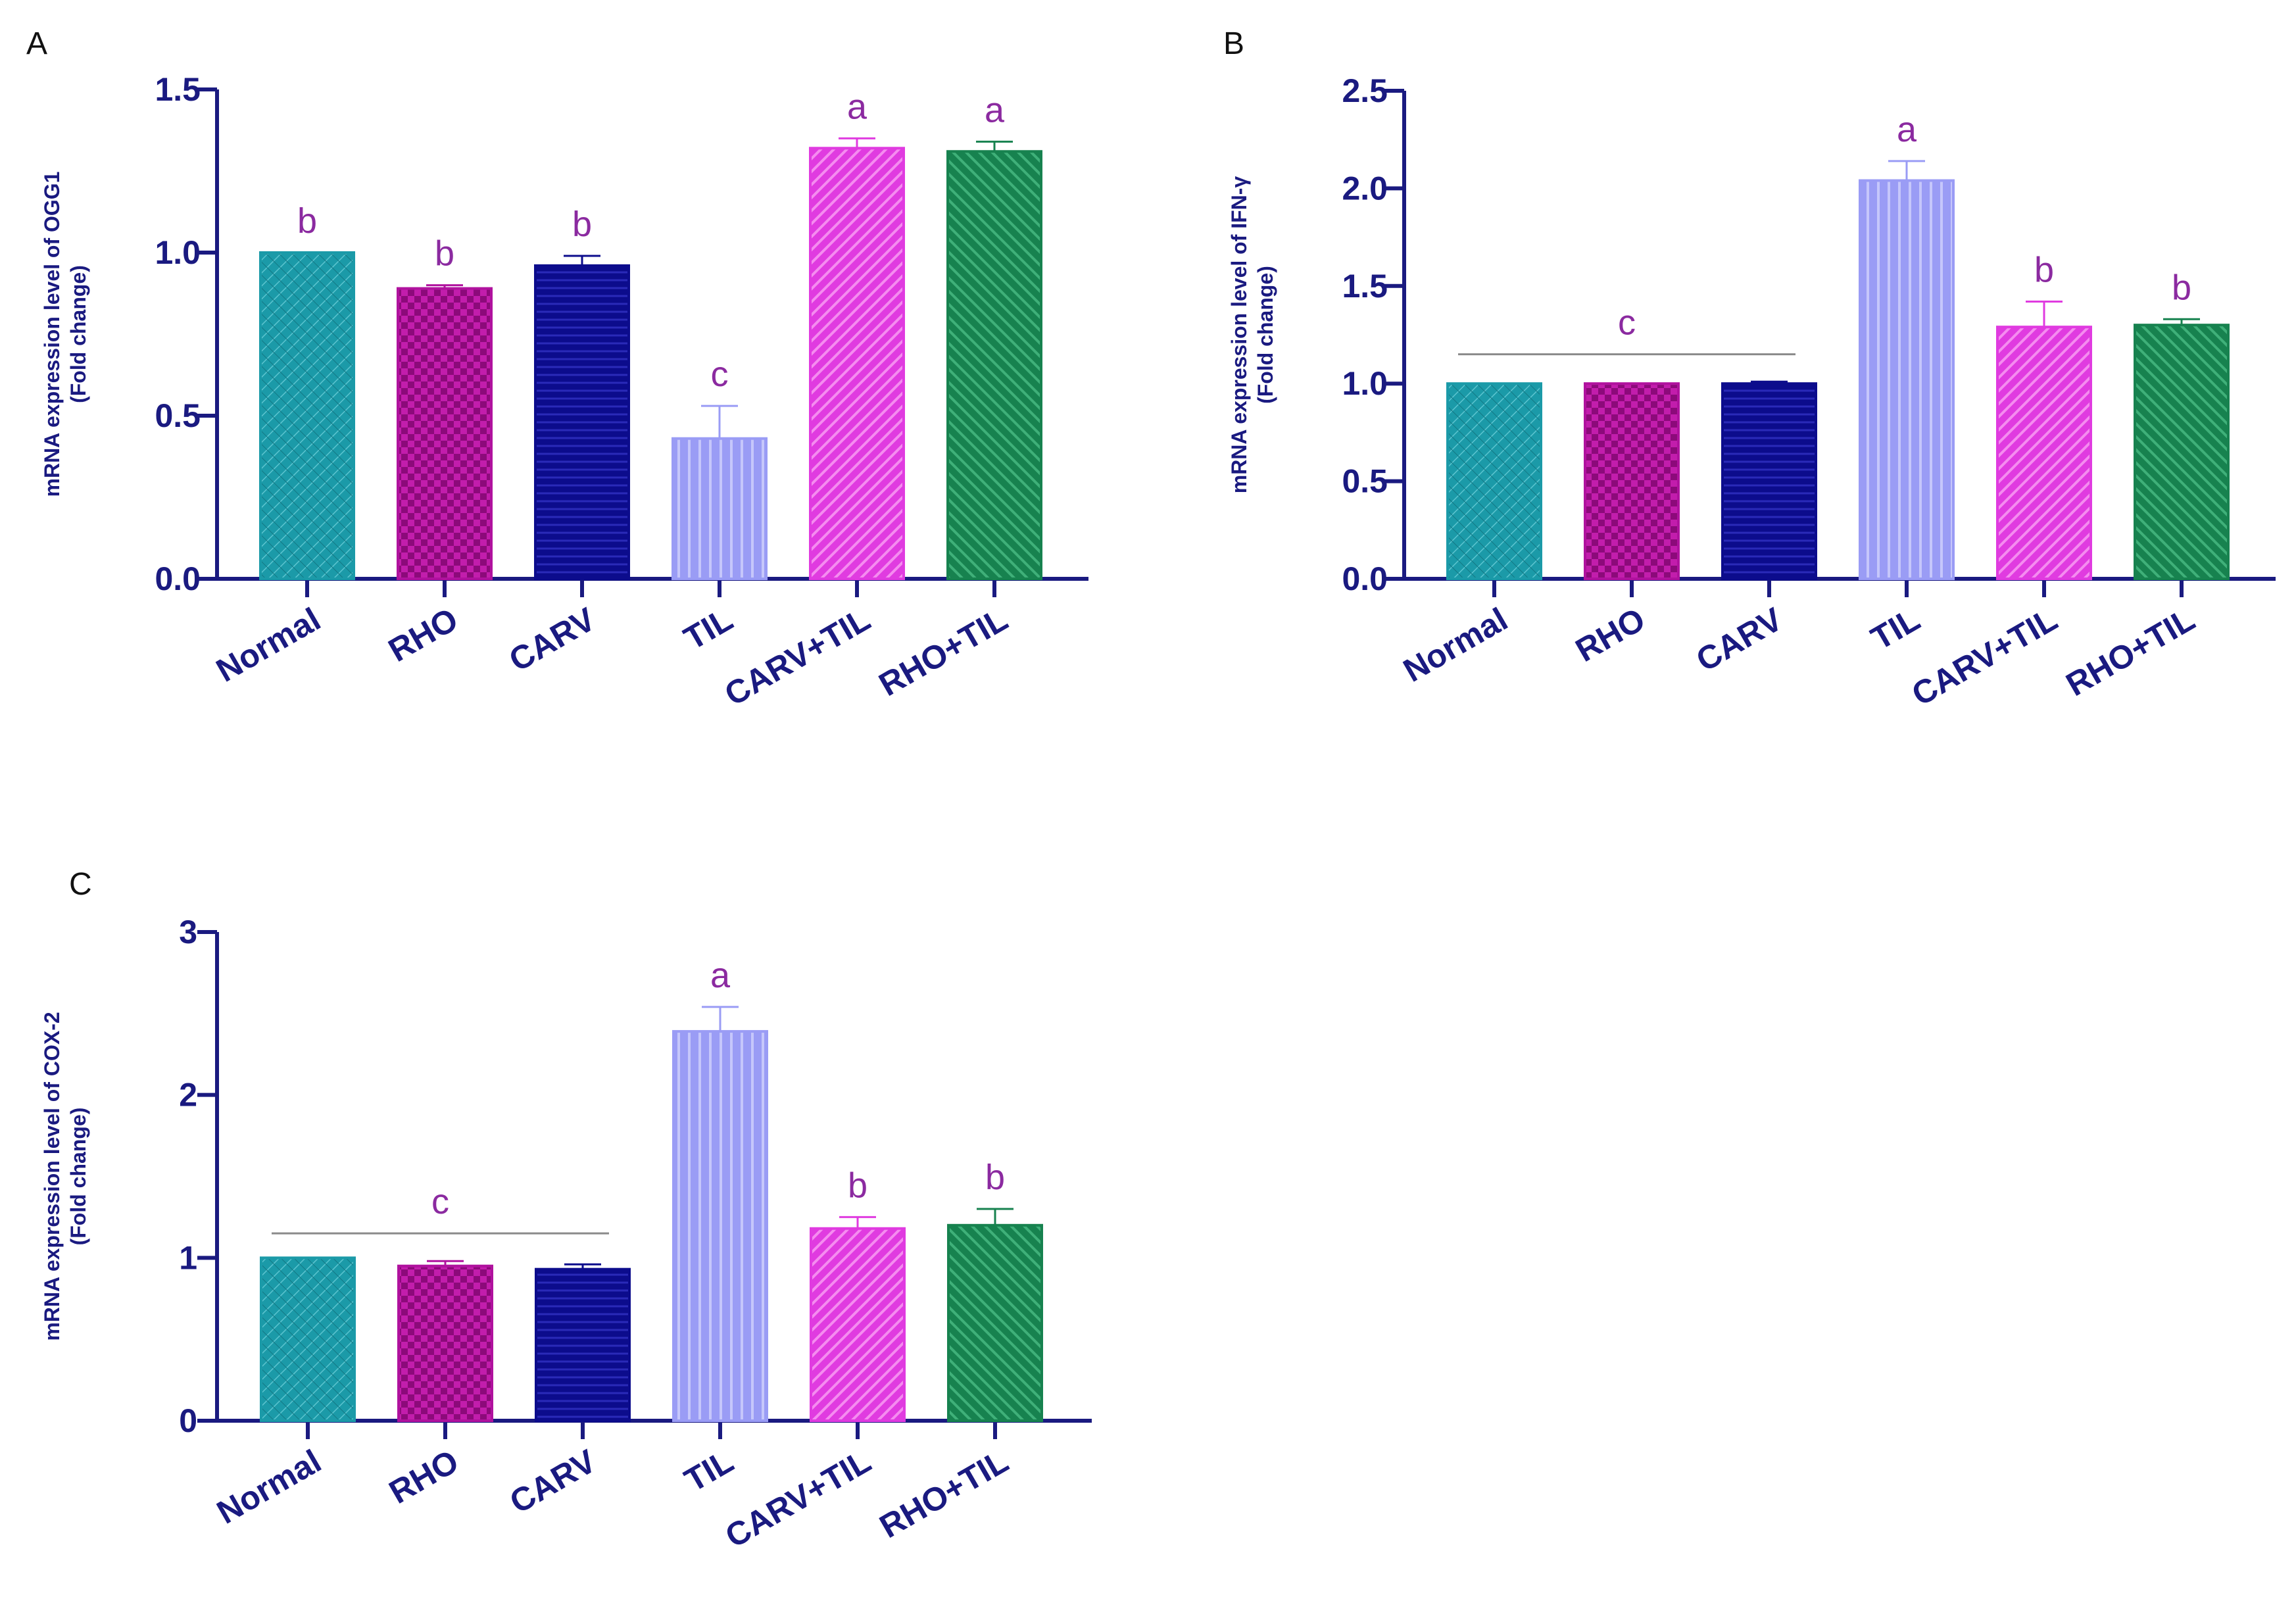  What do you see at coordinates (1365, 90) in the screenshot?
I see `y-tick-label: 2.5` at bounding box center [1365, 90].